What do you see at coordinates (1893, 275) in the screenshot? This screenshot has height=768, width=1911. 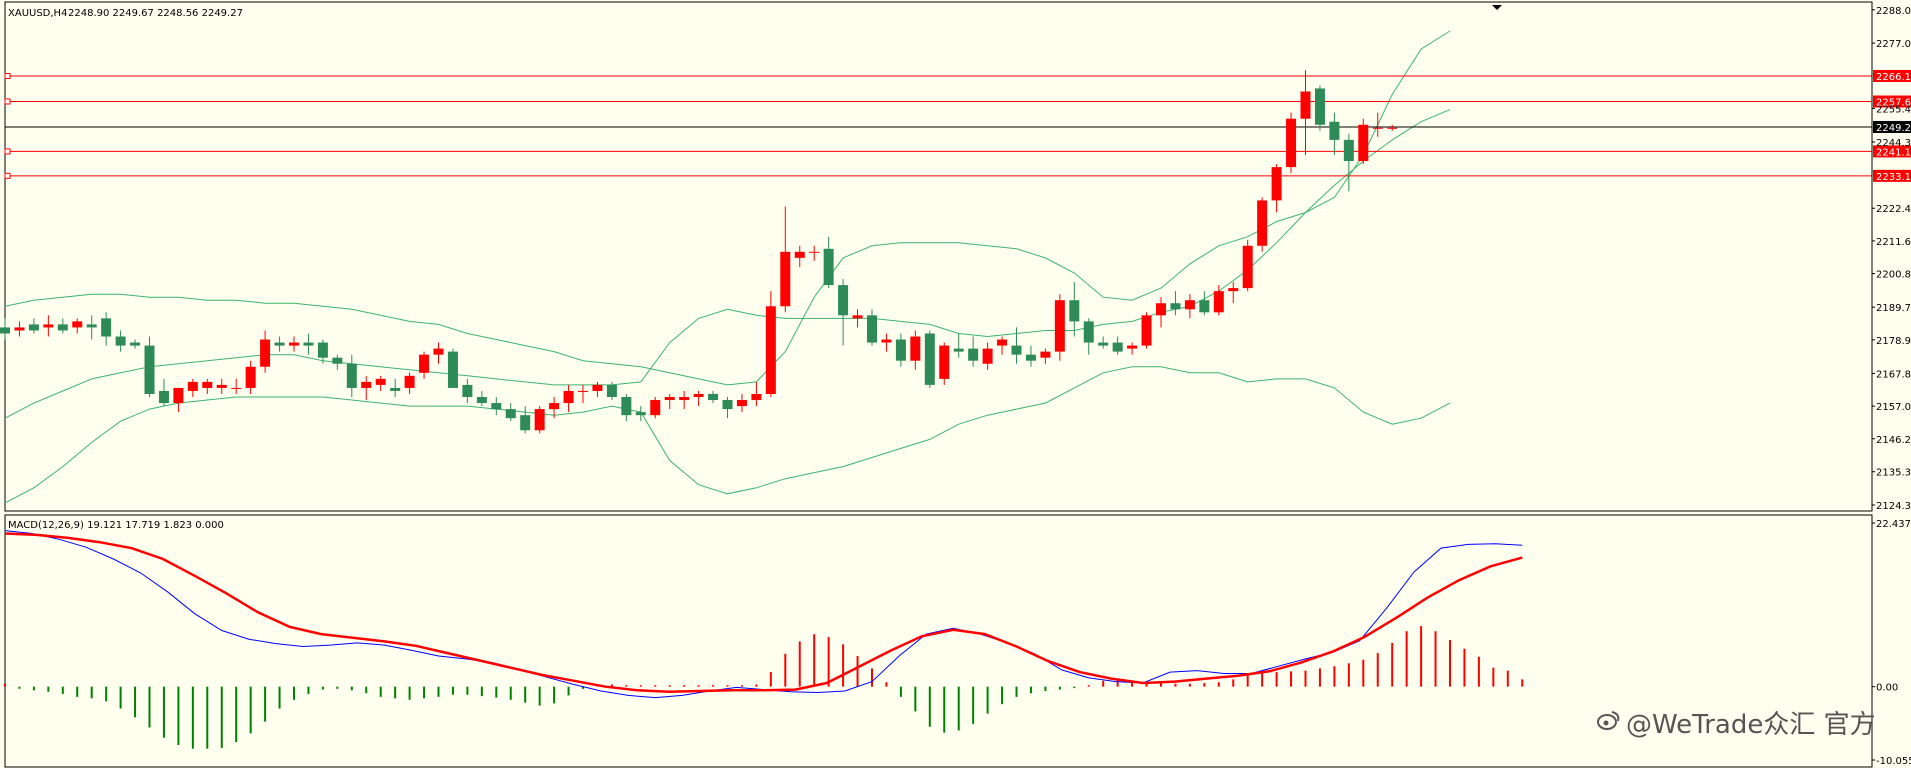 I see `price-tick-label: 2200.80` at bounding box center [1893, 275].